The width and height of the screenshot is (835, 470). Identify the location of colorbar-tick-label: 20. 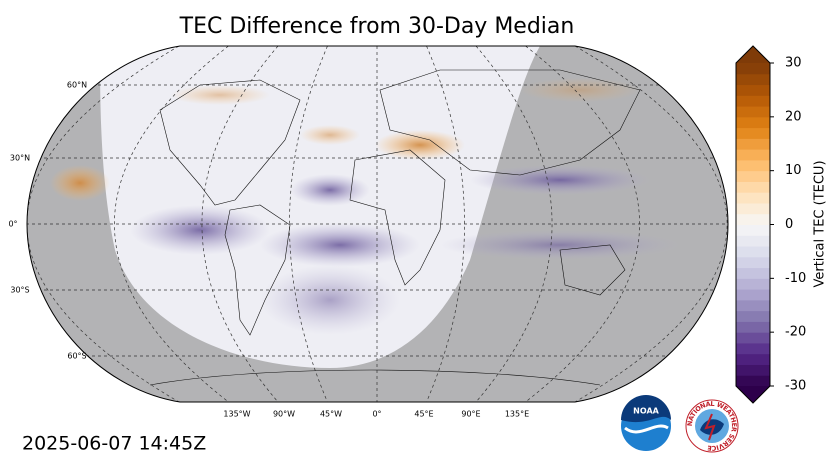
(793, 116).